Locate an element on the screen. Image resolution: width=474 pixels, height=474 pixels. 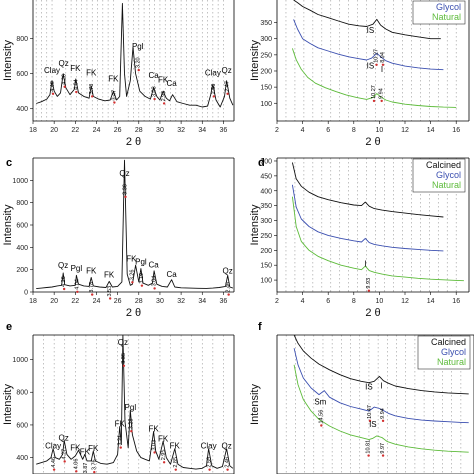
x-axis-label: 2 θ is located at coordinates (372, 313).